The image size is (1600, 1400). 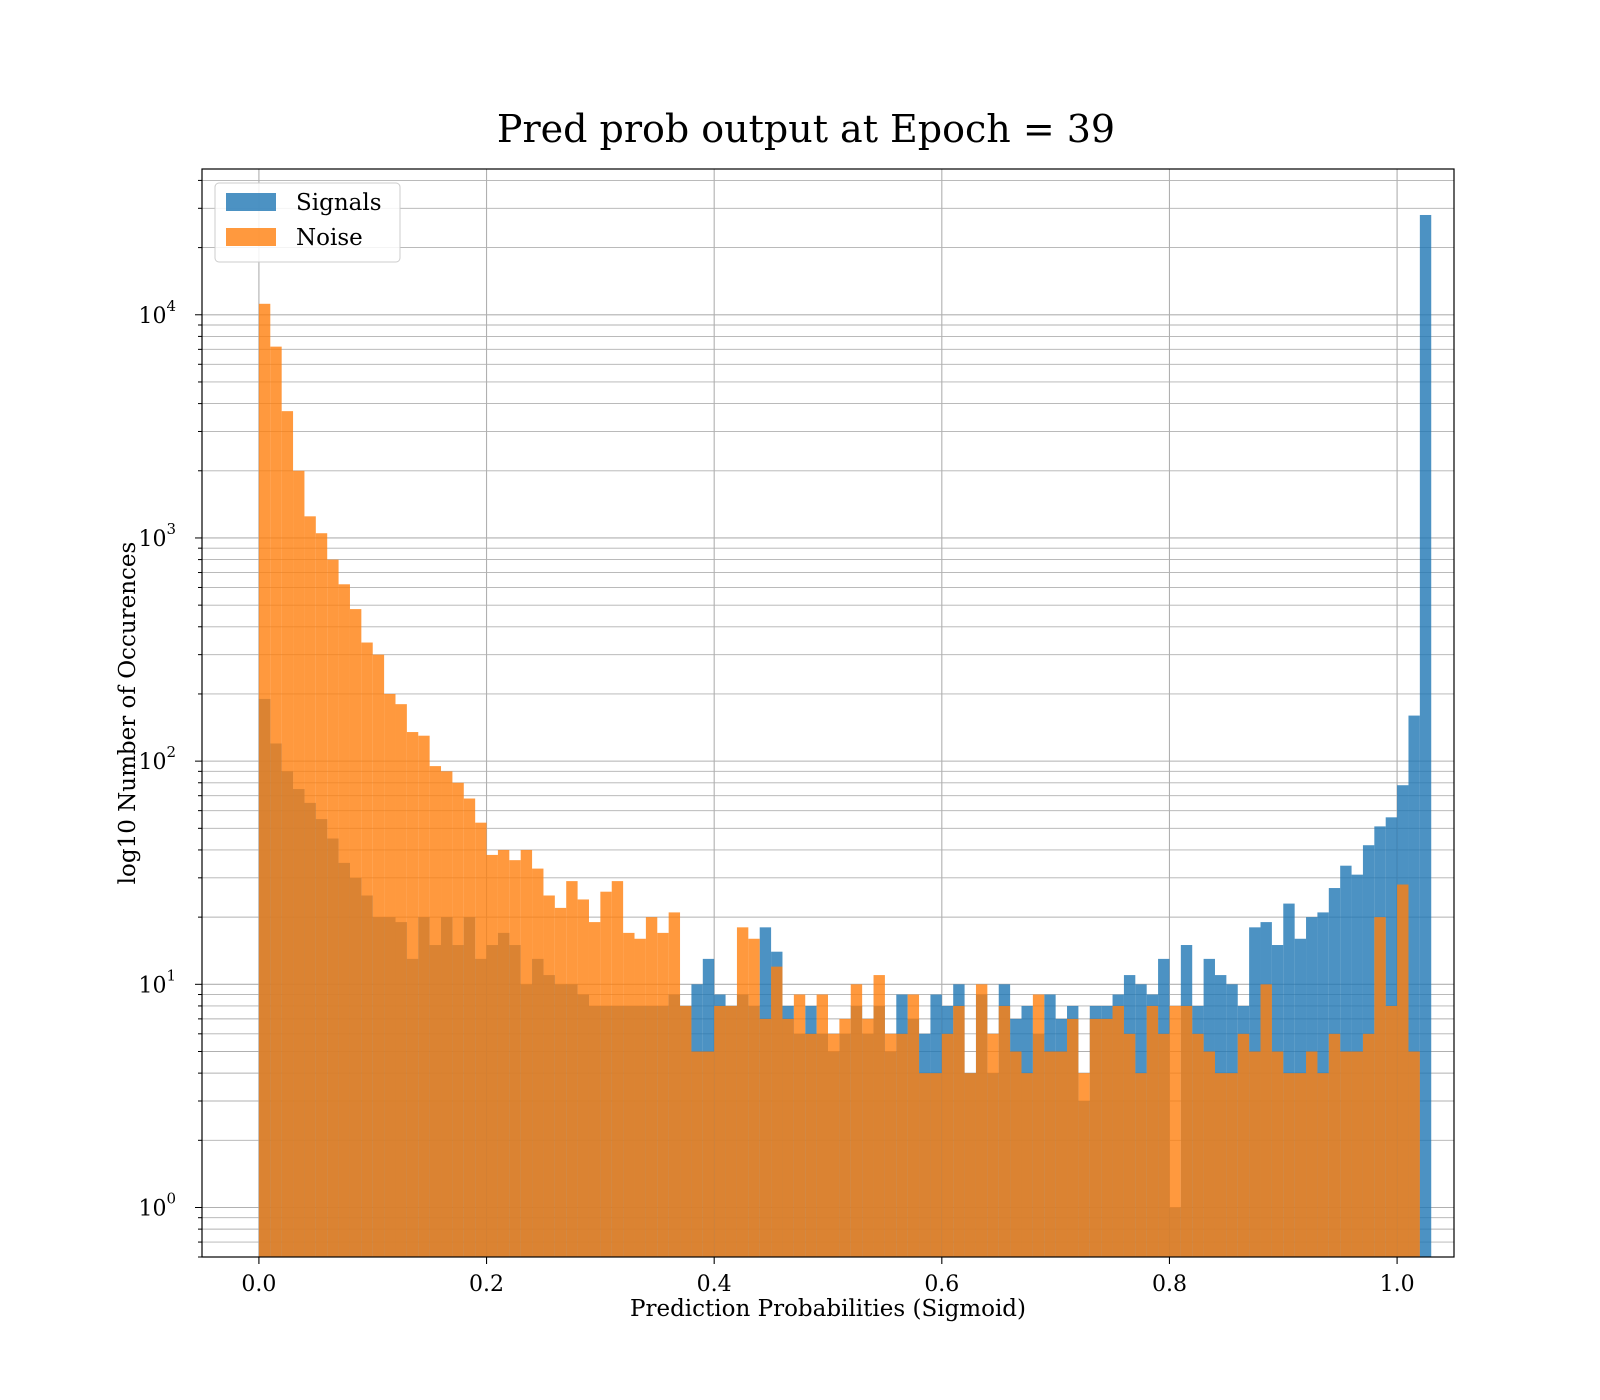 I want to click on x-axis-label: Prediction Probabilities (Sigmoid), so click(x=828, y=1309).